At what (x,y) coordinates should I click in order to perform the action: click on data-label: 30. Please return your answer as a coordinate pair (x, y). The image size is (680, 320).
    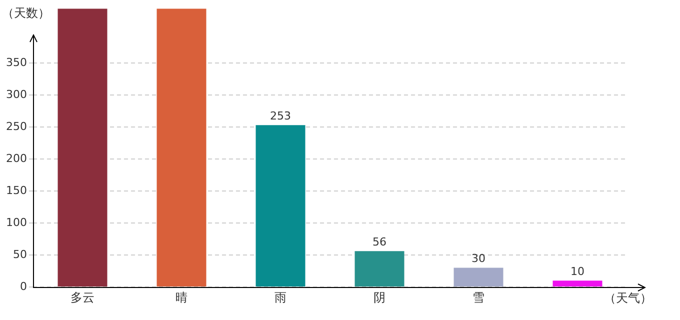
    Looking at the image, I should click on (479, 259).